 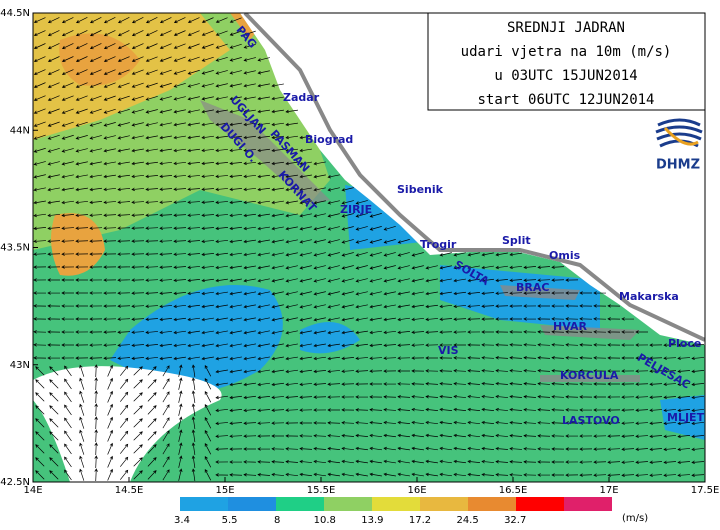 I want to click on legend-level: 32.7, so click(x=515, y=520).